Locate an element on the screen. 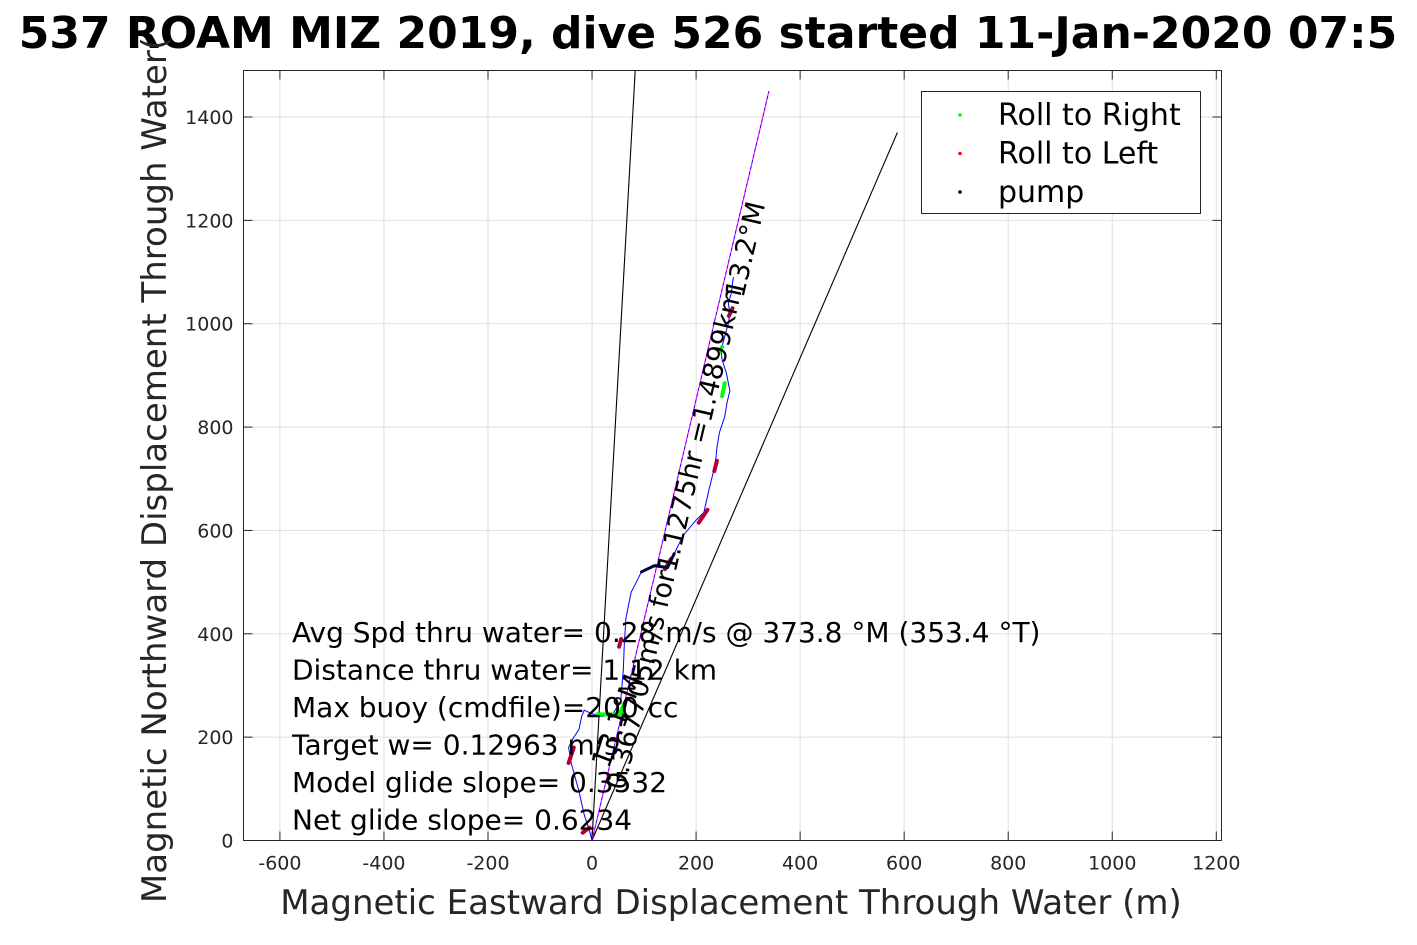 This screenshot has height=945, width=1417. x-tick-label: -200 is located at coordinates (487, 864).